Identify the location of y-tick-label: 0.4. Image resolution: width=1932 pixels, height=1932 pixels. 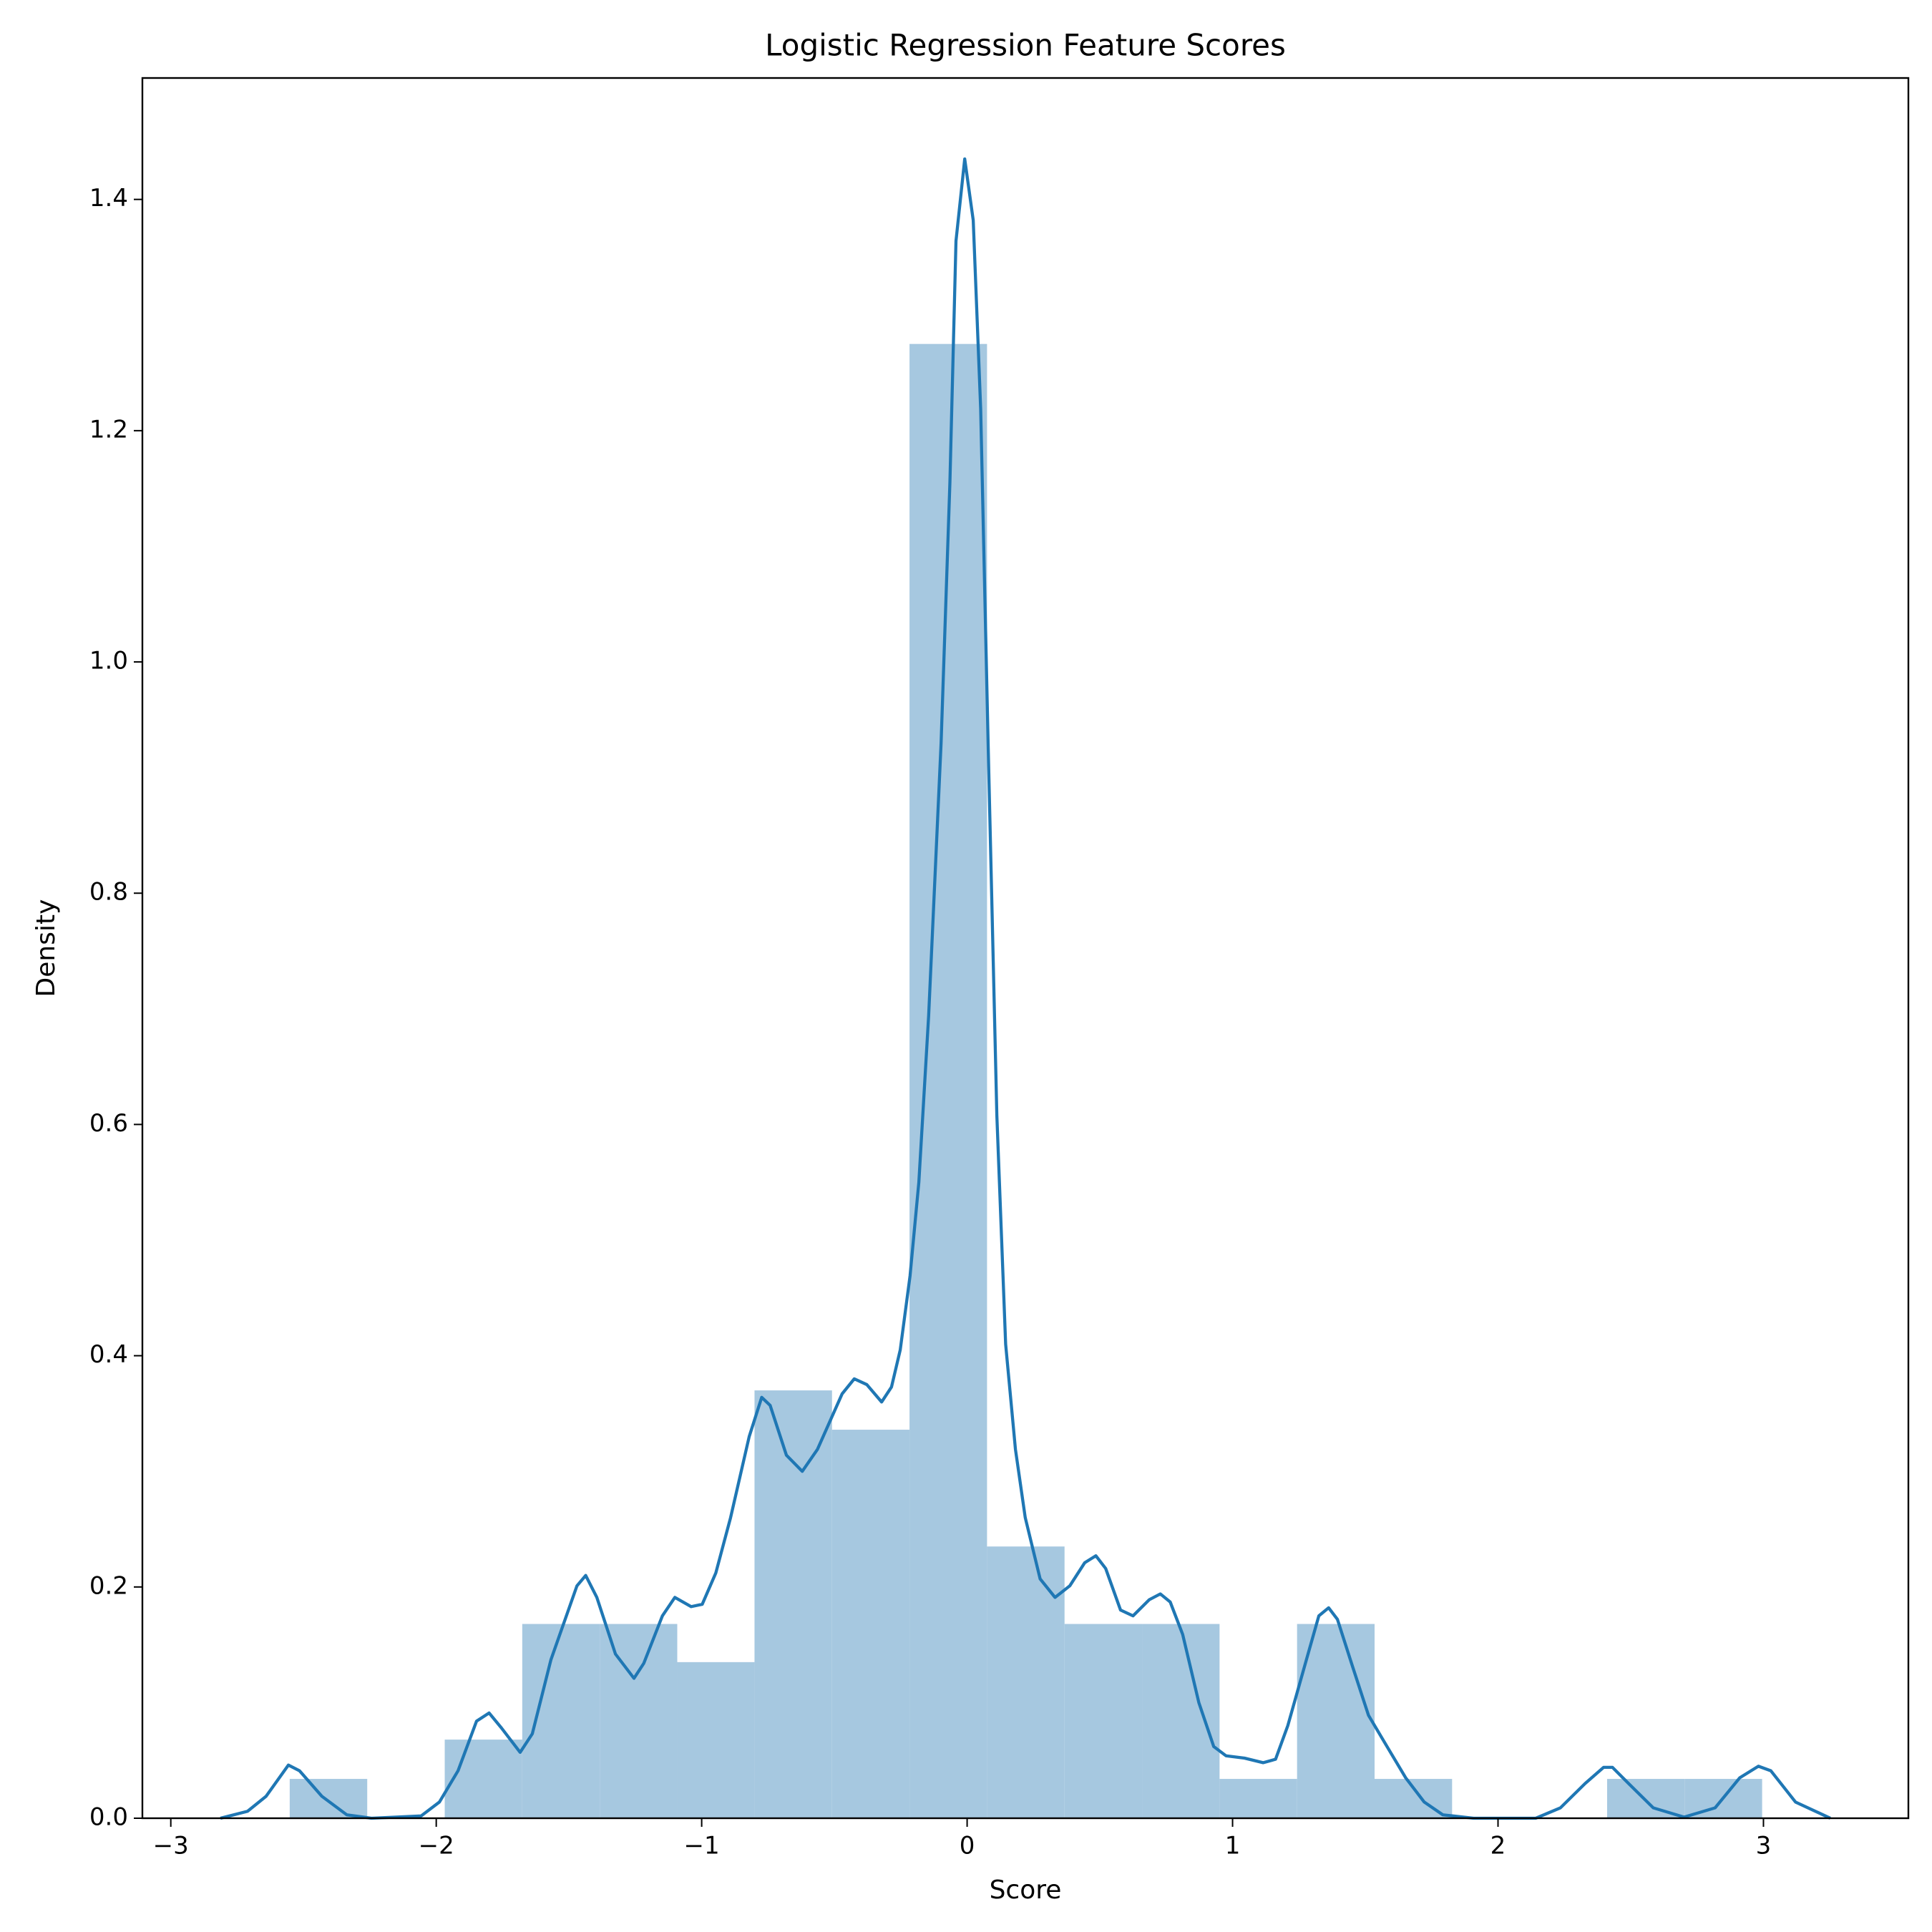
(108, 1354).